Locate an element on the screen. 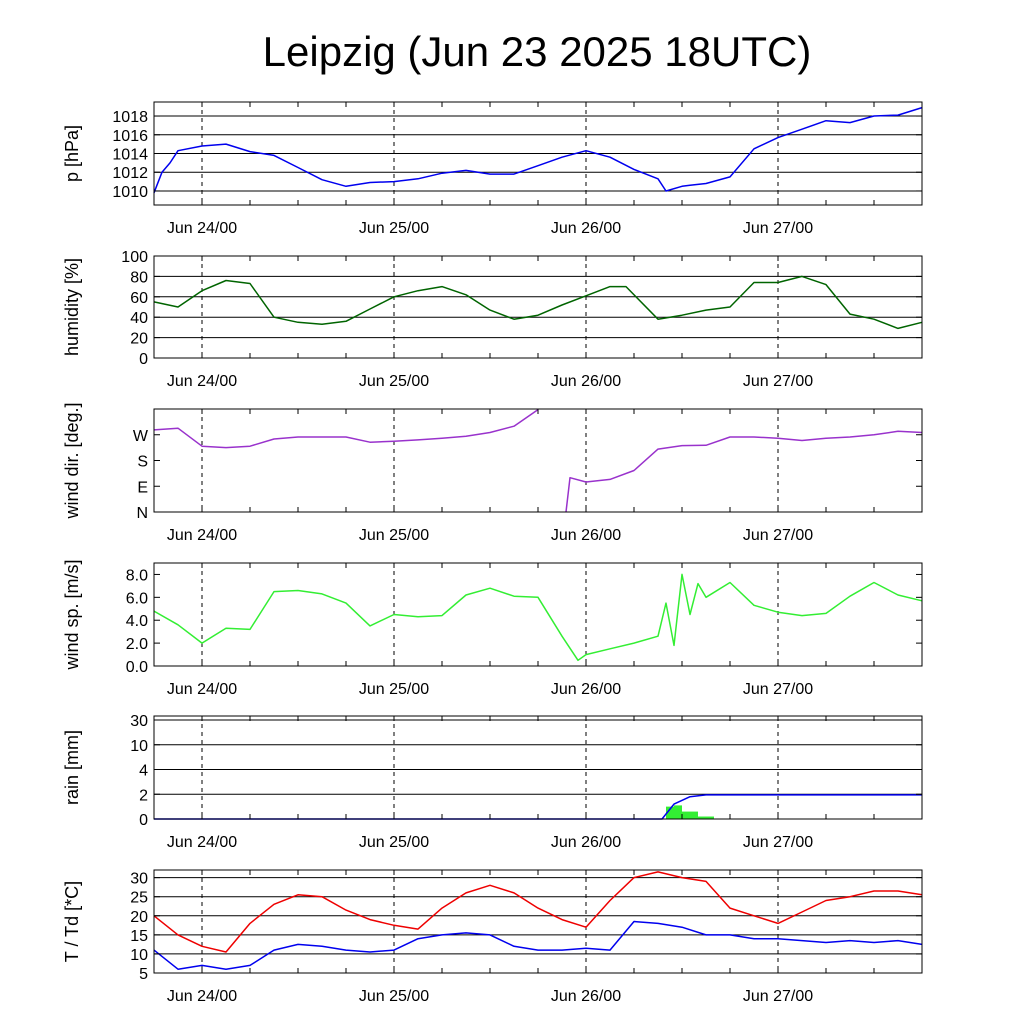 The height and width of the screenshot is (1024, 1024). y-tick-label: 6.0 is located at coordinates (137, 598).